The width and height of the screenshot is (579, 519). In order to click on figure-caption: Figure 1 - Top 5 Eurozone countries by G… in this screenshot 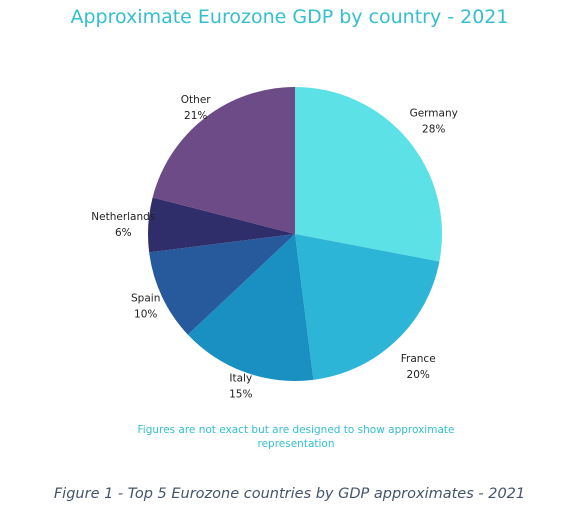, I will do `click(289, 494)`.